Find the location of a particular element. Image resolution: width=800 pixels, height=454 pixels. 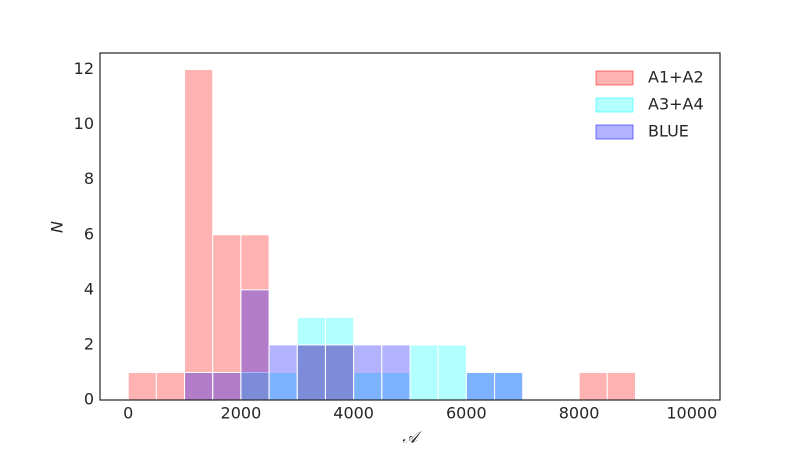

legend-label: A1+A2 is located at coordinates (676, 77).